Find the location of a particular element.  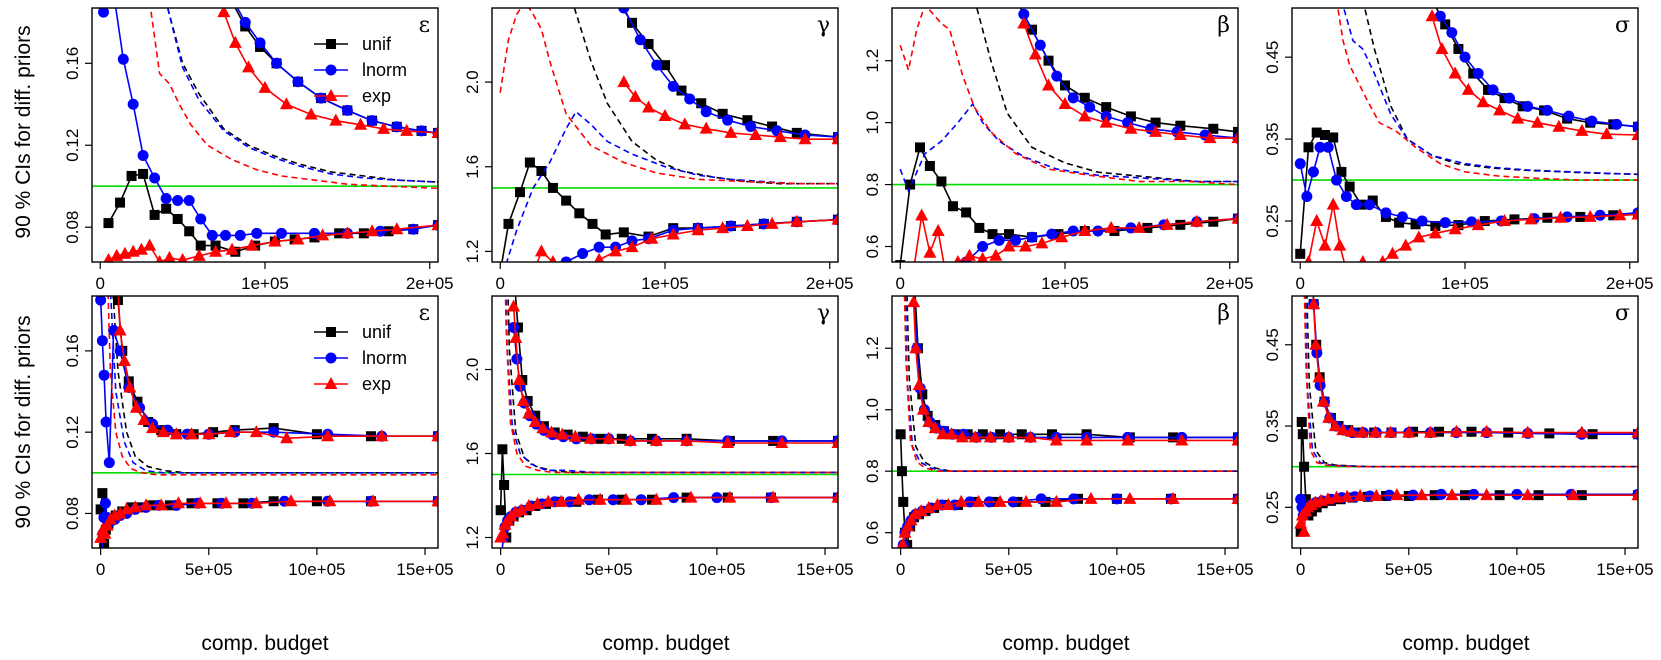

y-tick-label: 0.45 is located at coordinates (1272, 57).